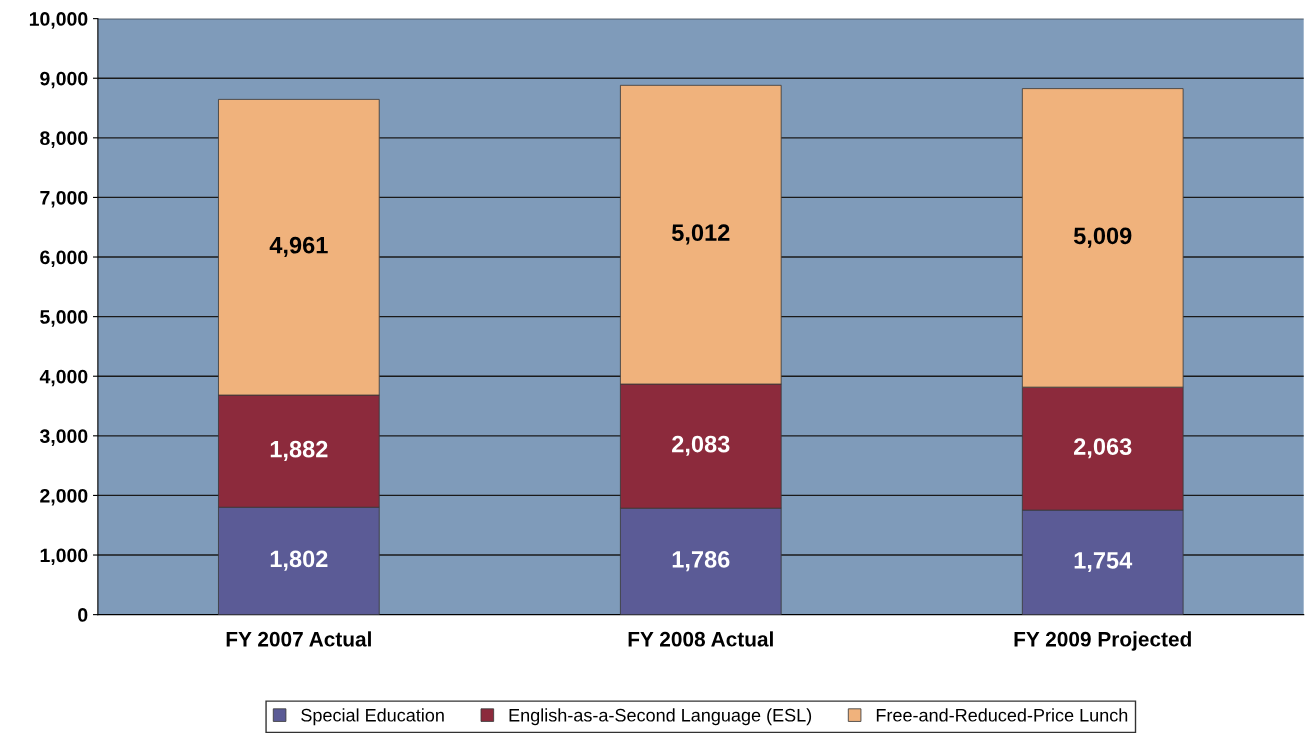 This screenshot has width=1305, height=745. What do you see at coordinates (1103, 562) in the screenshot?
I see `data-label: 1,754` at bounding box center [1103, 562].